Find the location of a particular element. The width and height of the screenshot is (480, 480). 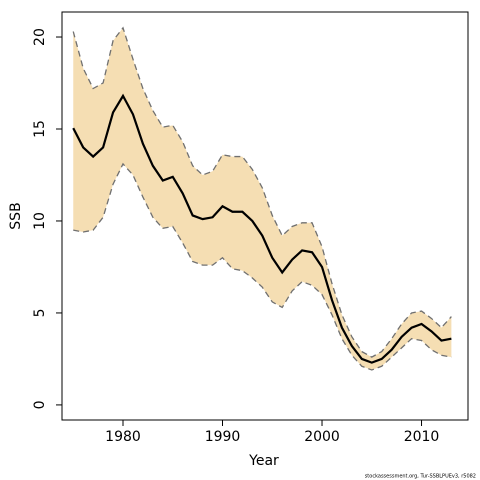

x-tick-label: 2000 is located at coordinates (322, 437).